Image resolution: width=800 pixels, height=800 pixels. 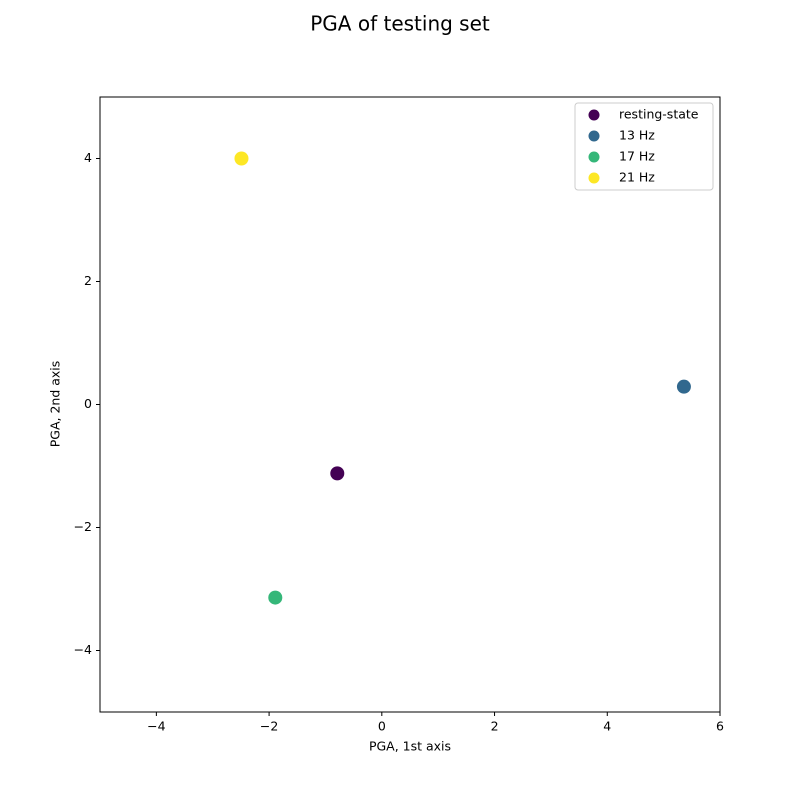 I want to click on legend-box, so click(x=644, y=146).